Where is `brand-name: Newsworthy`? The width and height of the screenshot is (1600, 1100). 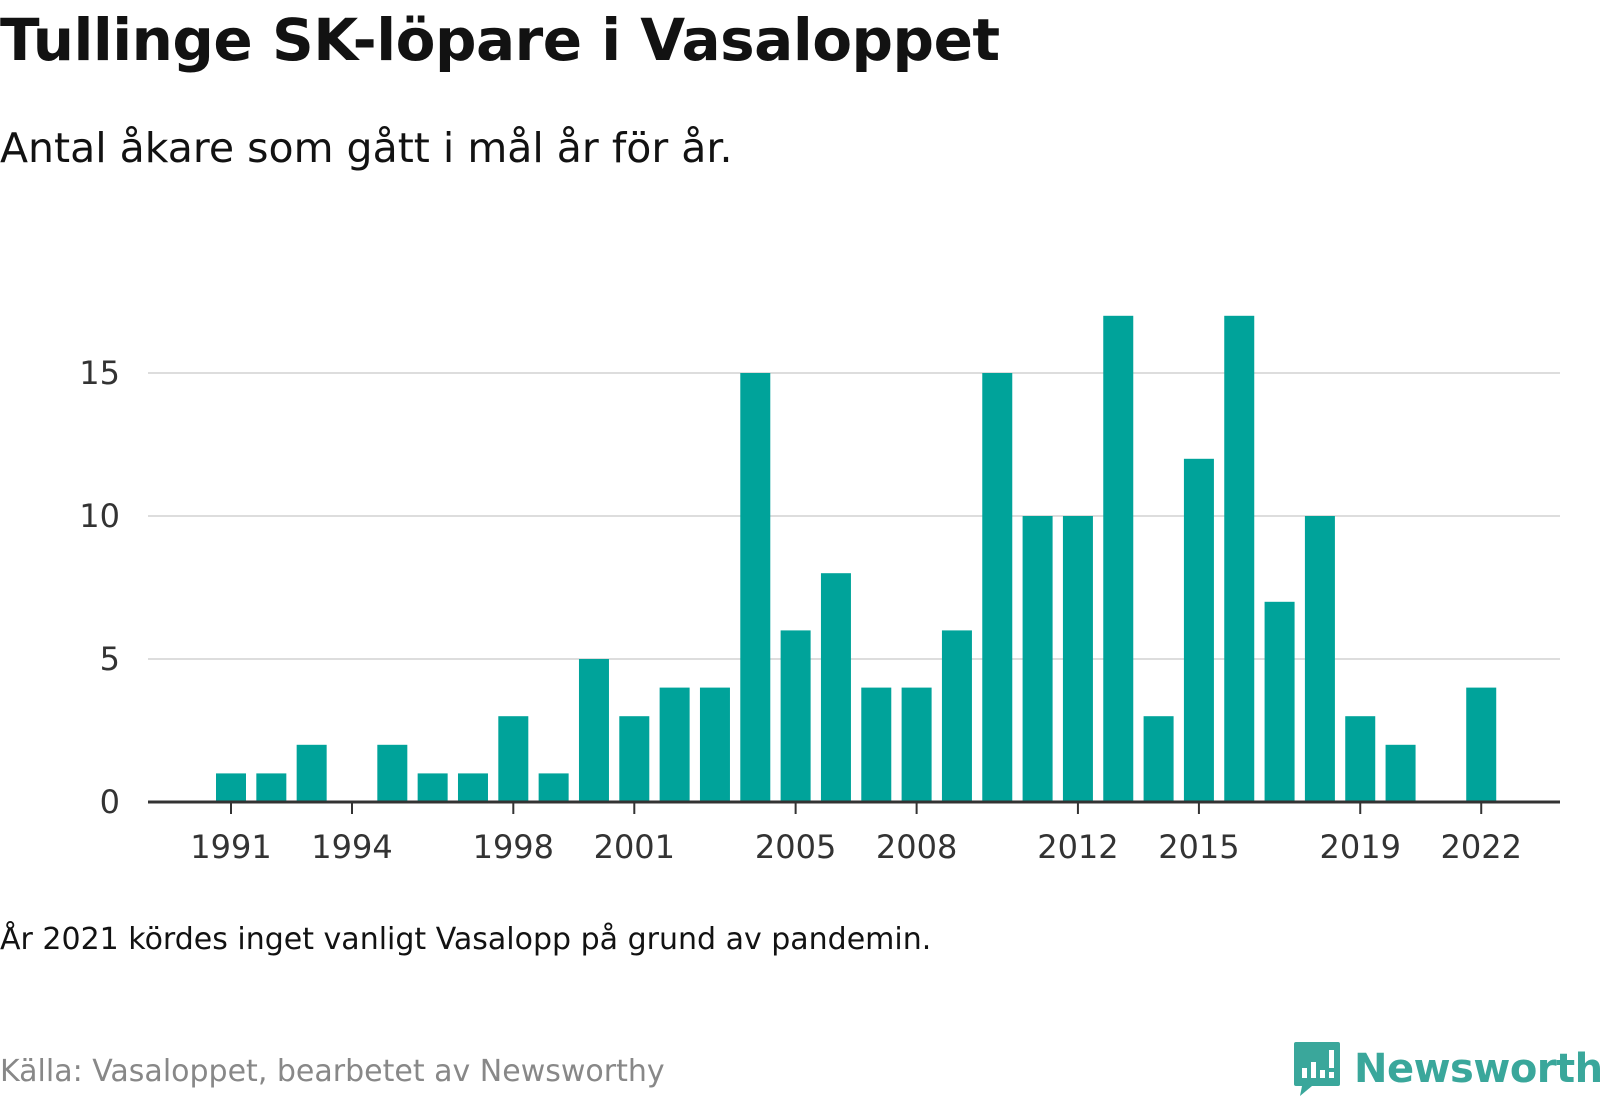 brand-name: Newsworthy is located at coordinates (1477, 1069).